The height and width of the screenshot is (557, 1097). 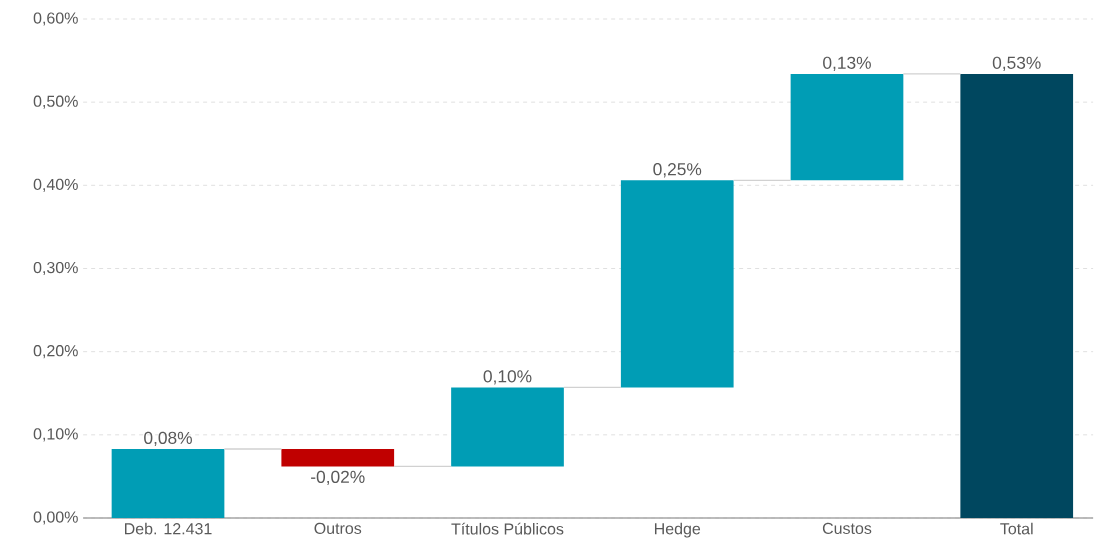 What do you see at coordinates (1016, 63) in the screenshot?
I see `data-label: 0,53%` at bounding box center [1016, 63].